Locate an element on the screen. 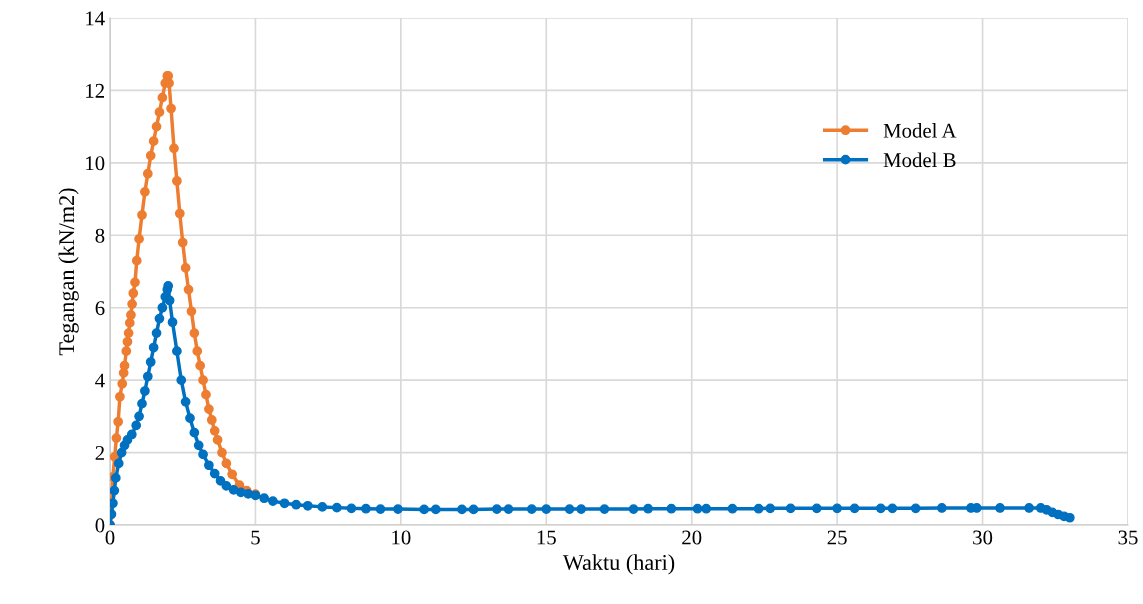 The width and height of the screenshot is (1143, 604). legend-label: Model A is located at coordinates (920, 130).